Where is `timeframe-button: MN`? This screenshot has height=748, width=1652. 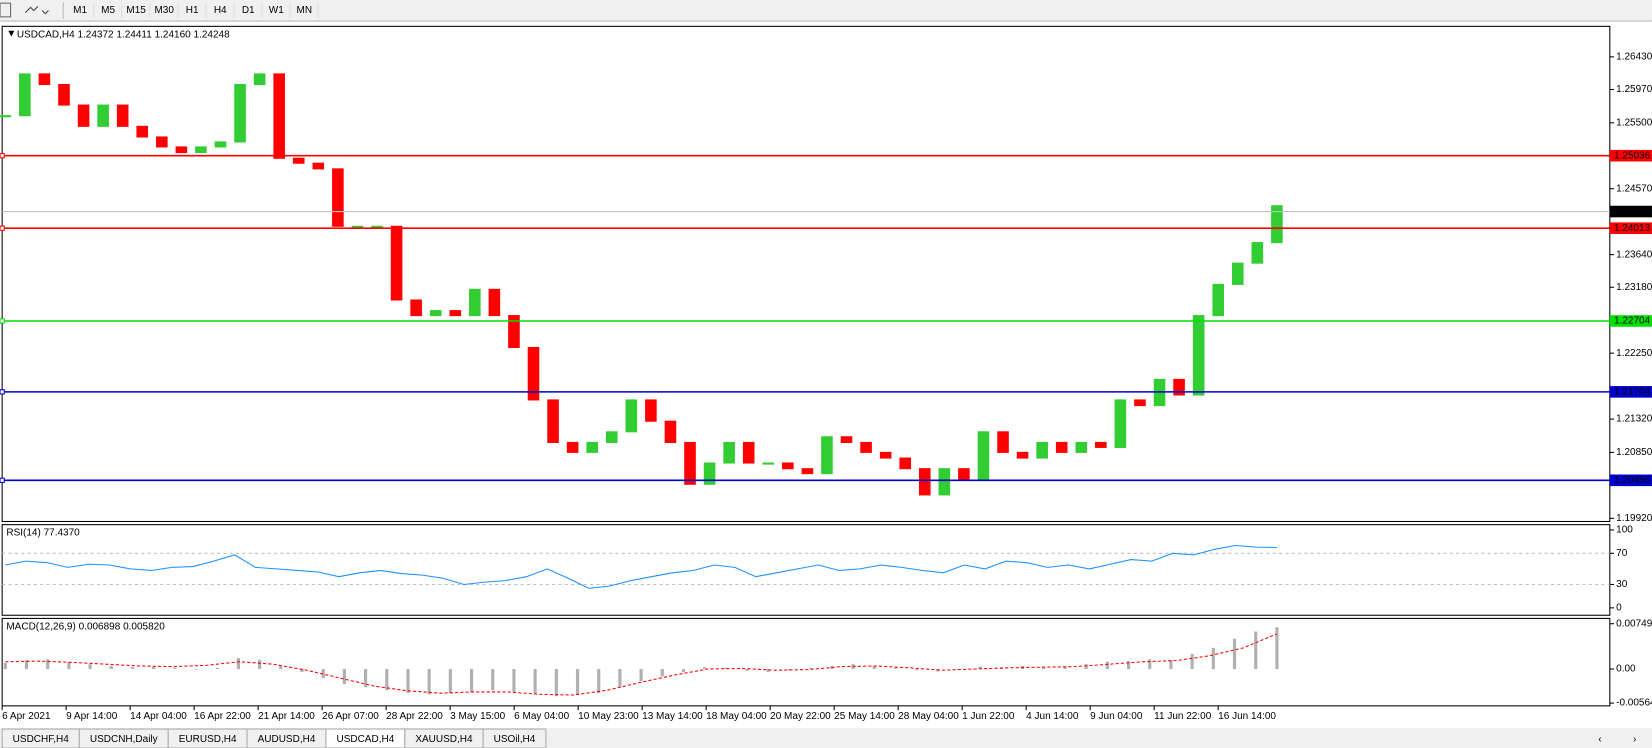
timeframe-button: MN is located at coordinates (305, 10).